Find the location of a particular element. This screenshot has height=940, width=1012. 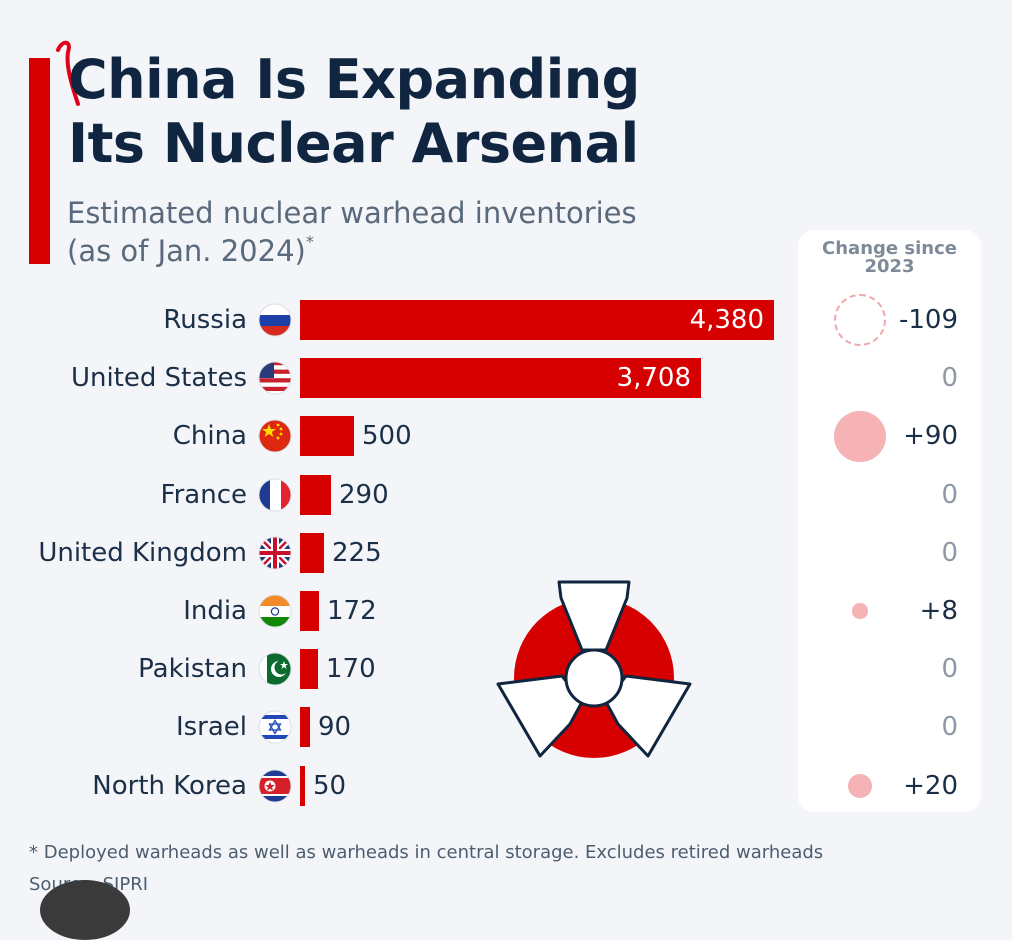

north-korea-flag-icon is located at coordinates (275, 786).